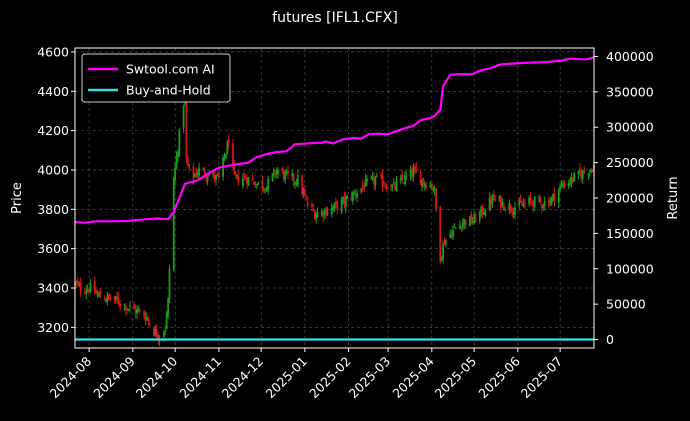 The width and height of the screenshot is (690, 421). I want to click on right-tick-label: 100000, so click(630, 268).